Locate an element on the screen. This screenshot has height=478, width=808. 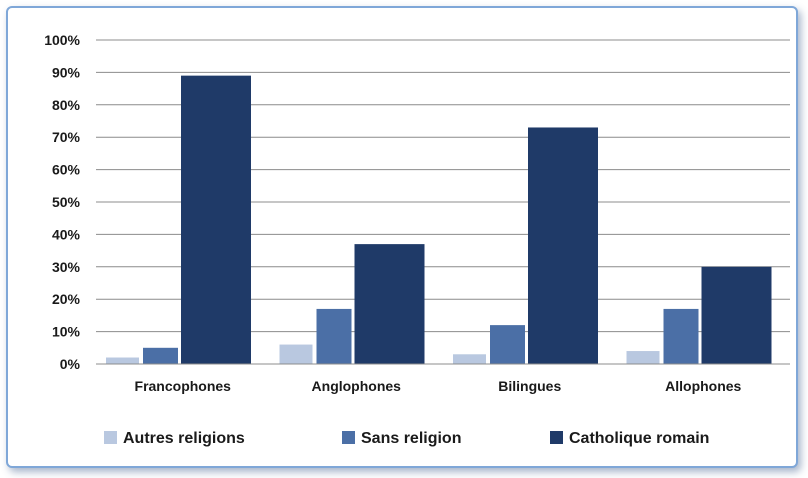
y-tick-label-40: 40% is located at coordinates (66, 234).